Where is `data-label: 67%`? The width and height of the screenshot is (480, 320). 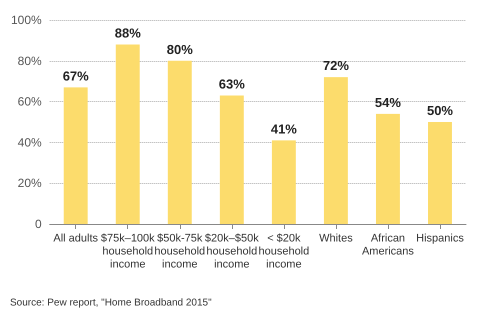
data-label: 67% is located at coordinates (76, 76).